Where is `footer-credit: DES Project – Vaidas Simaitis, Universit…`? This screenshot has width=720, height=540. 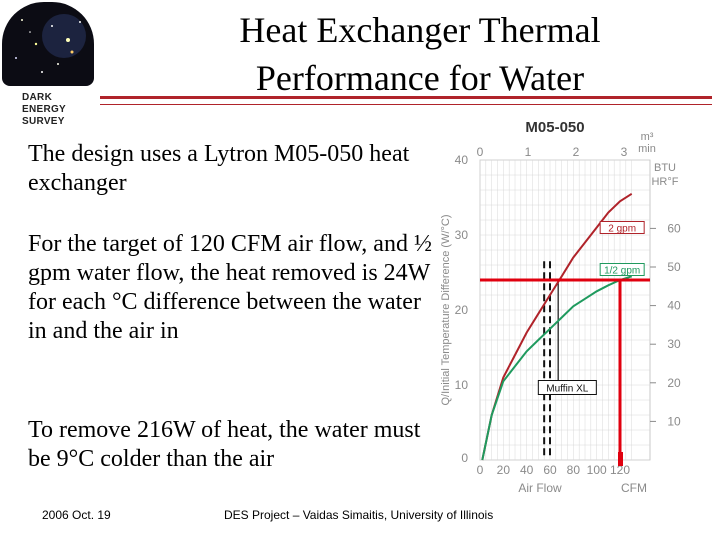
footer-credit: DES Project – Vaidas Simaitis, Universit… is located at coordinates (359, 515).